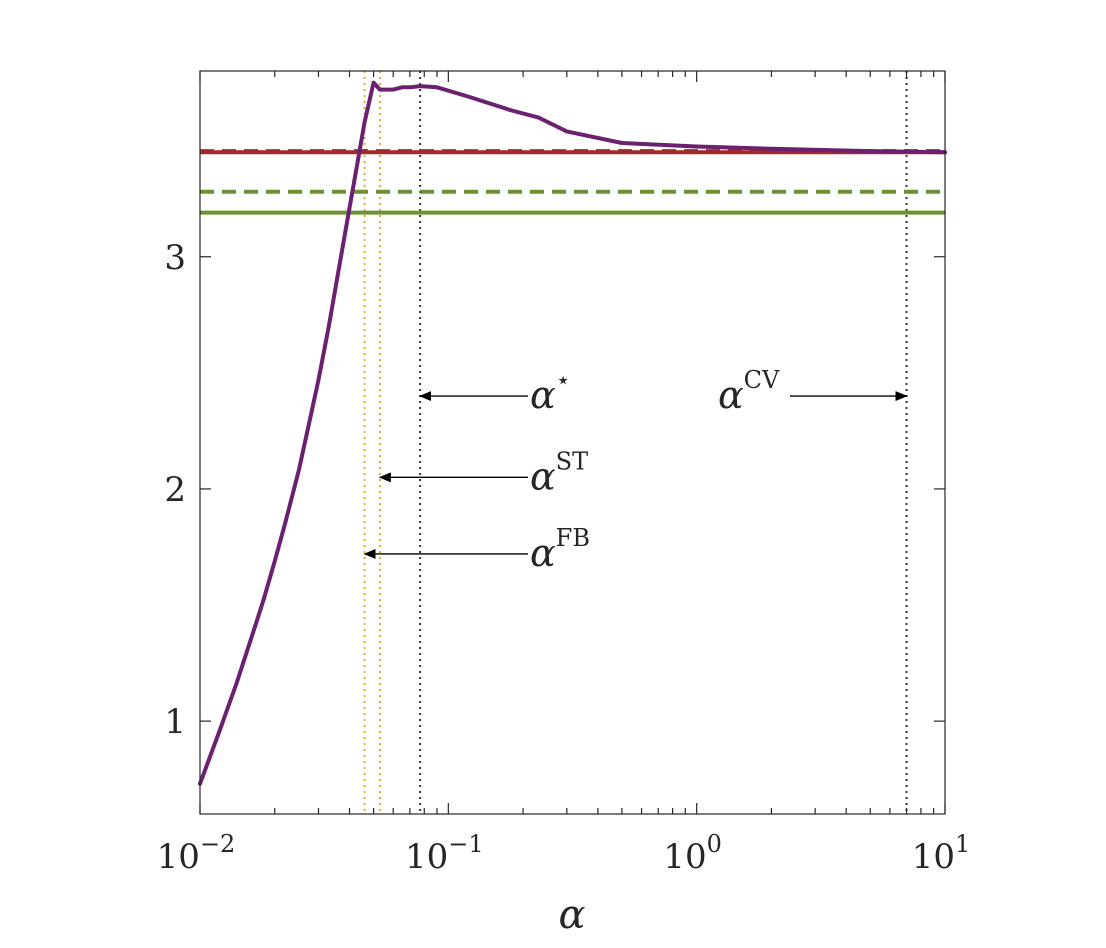 The height and width of the screenshot is (948, 1106). I want to click on annotation-label-2: αFB, so click(560, 549).